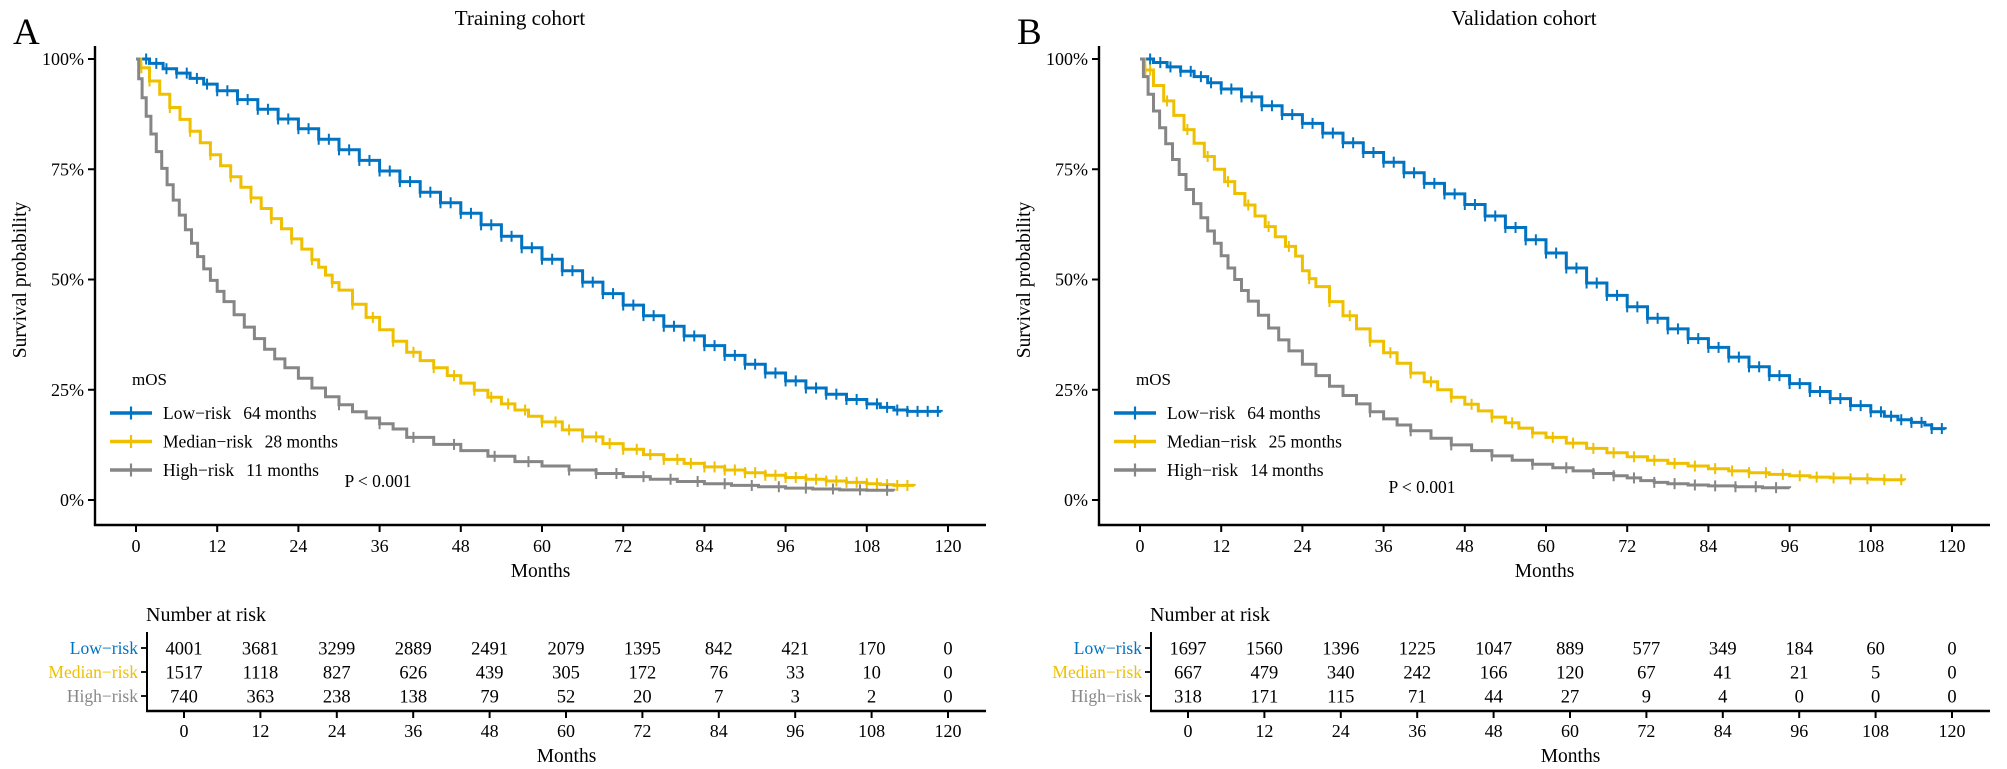  Describe the element at coordinates (260, 731) in the screenshot. I see `risk-x-tick-label: 12` at that location.